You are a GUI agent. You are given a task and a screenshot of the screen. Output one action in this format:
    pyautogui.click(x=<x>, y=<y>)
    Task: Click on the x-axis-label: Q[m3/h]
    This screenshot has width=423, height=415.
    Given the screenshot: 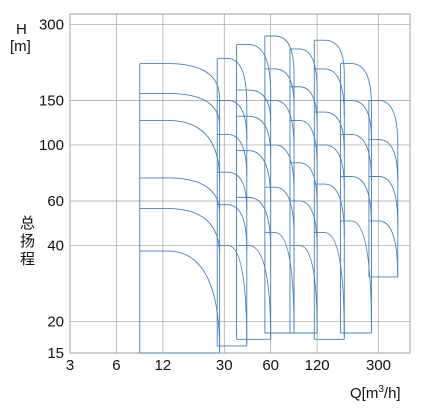 What is the action you would take?
    pyautogui.click(x=375, y=393)
    